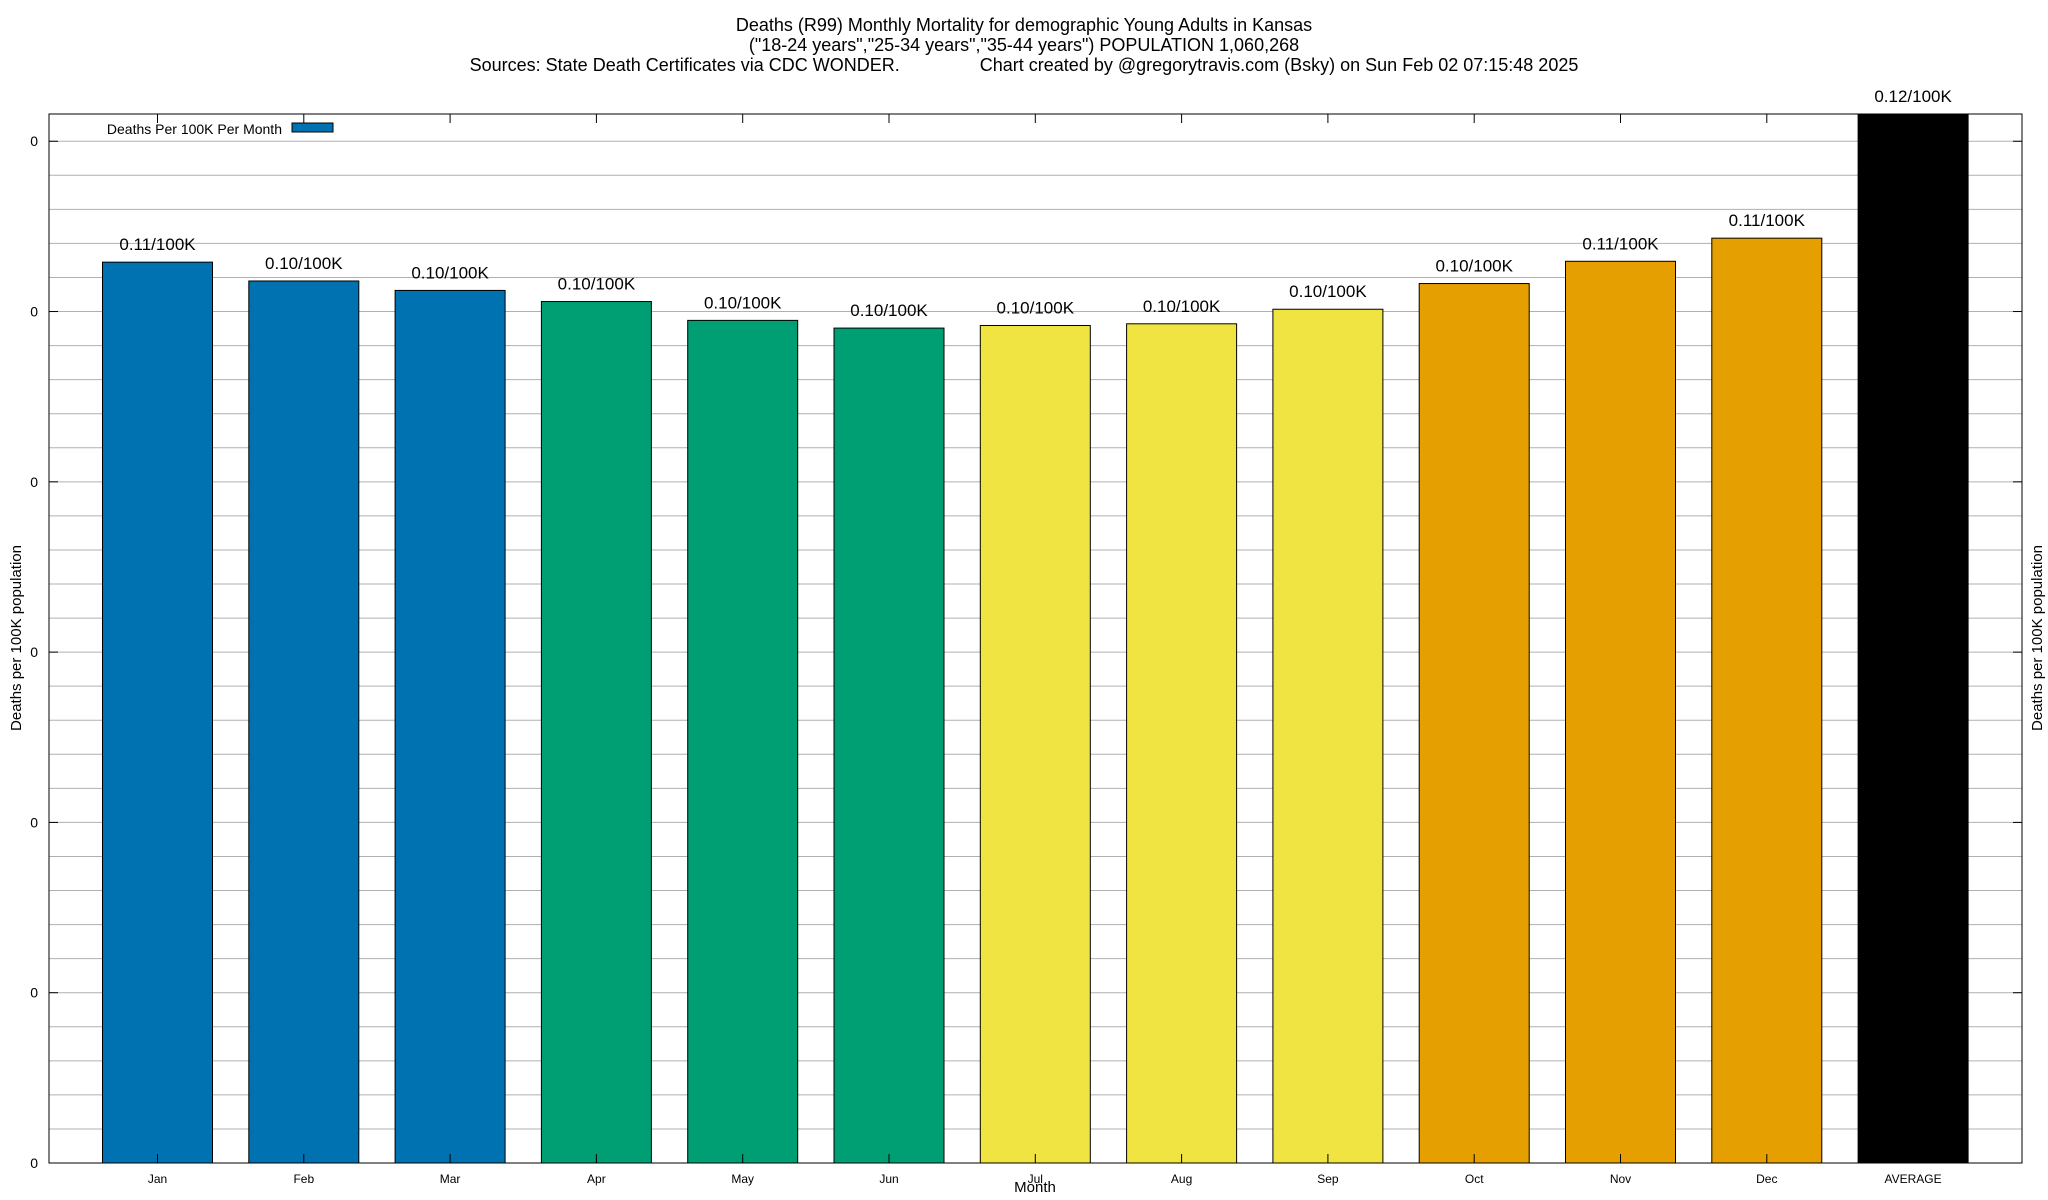 The height and width of the screenshot is (1200, 2048). What do you see at coordinates (16, 638) in the screenshot?
I see `y-axis-title: Deaths per 100K population` at bounding box center [16, 638].